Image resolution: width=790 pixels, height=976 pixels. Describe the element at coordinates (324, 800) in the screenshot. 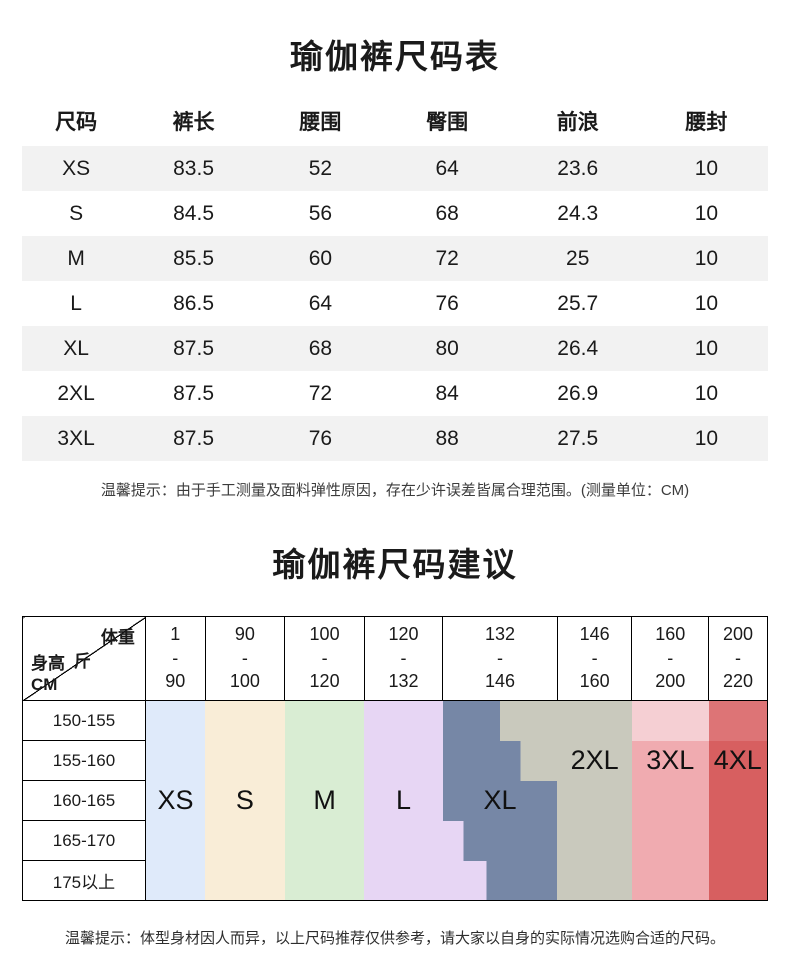

I see `zone-label-m: M` at that location.